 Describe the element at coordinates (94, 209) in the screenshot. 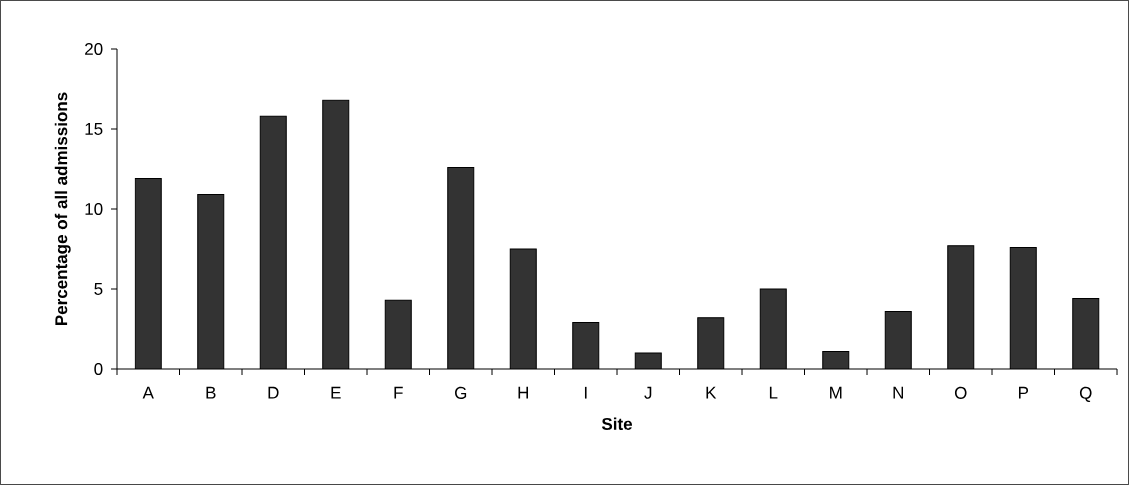

I see `y-tick-label: 10` at that location.